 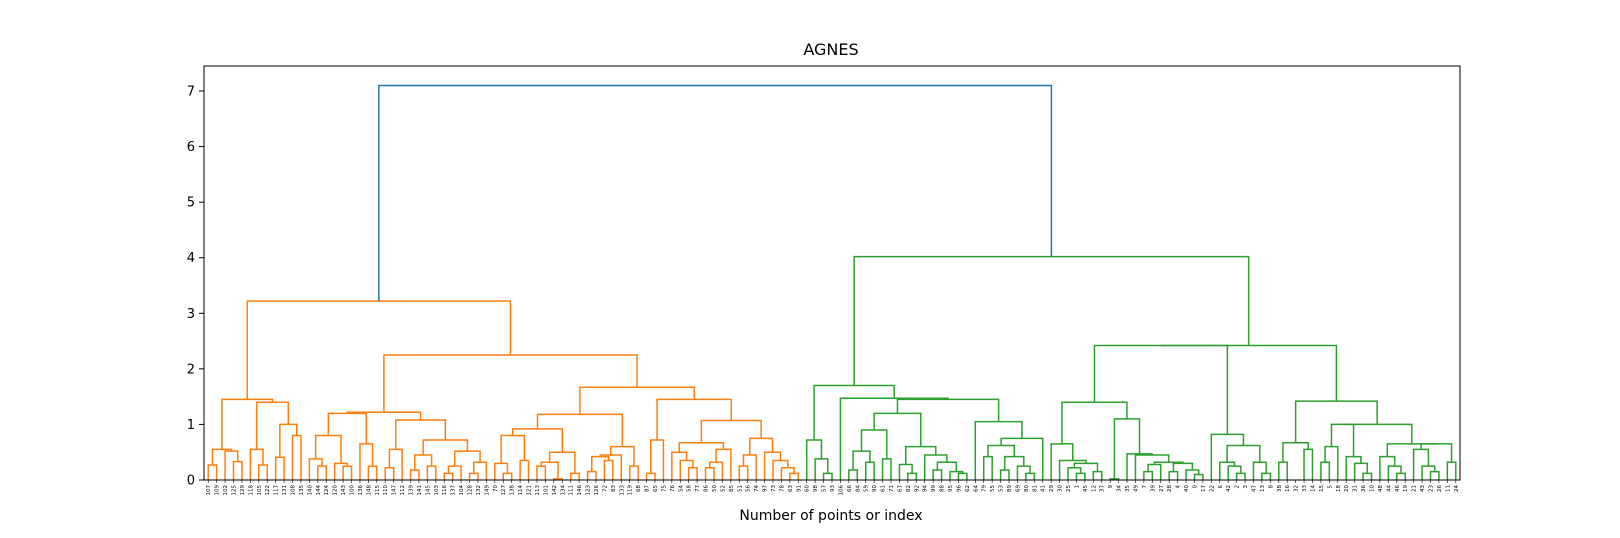 I want to click on x-tick-label: 111, so click(x=572, y=490).